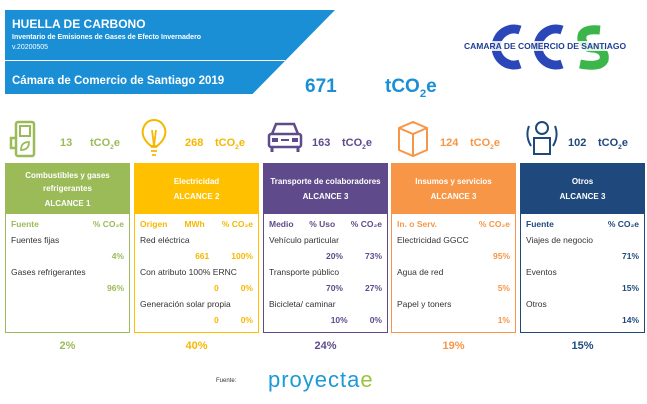  I want to click on table-cell: 20%, so click(334, 256).